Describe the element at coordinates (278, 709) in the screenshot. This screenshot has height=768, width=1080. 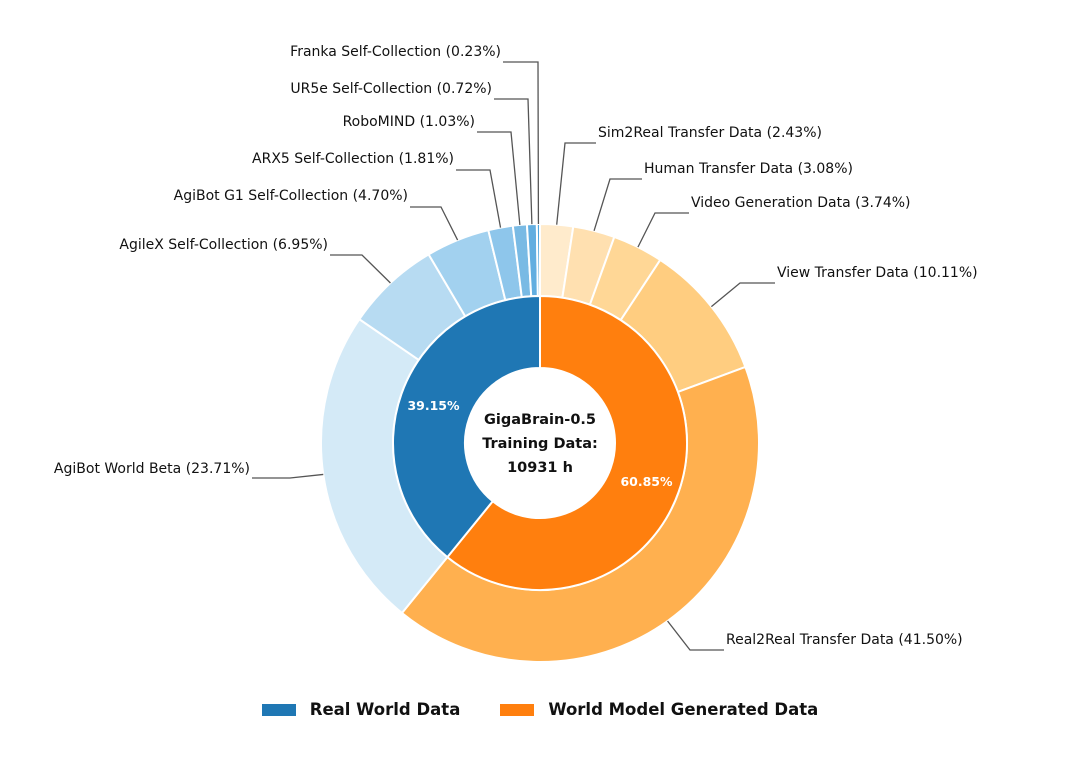
I see `legend-swatch-real-world` at that location.